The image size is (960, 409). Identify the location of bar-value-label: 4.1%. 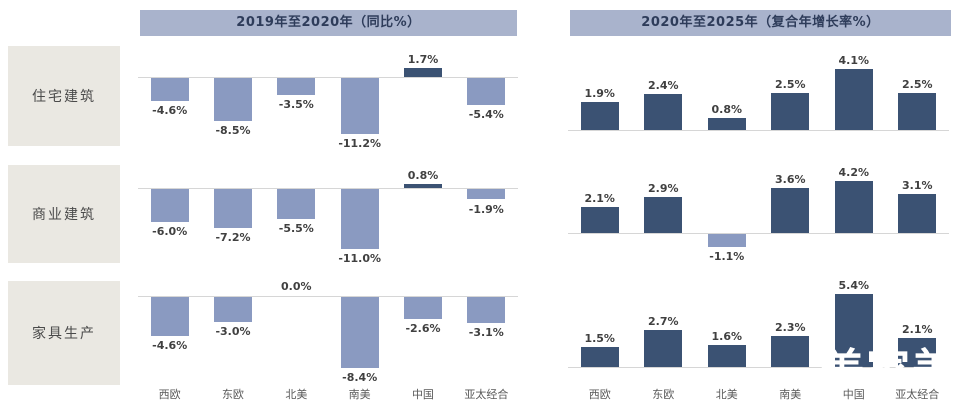
(854, 60).